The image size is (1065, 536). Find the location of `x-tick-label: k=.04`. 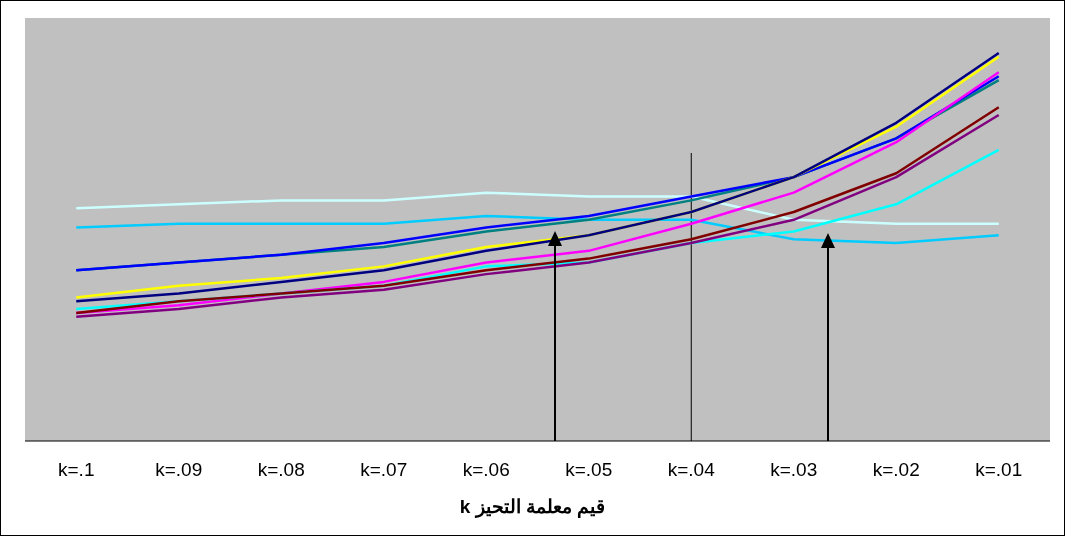

x-tick-label: k=.04 is located at coordinates (691, 470).